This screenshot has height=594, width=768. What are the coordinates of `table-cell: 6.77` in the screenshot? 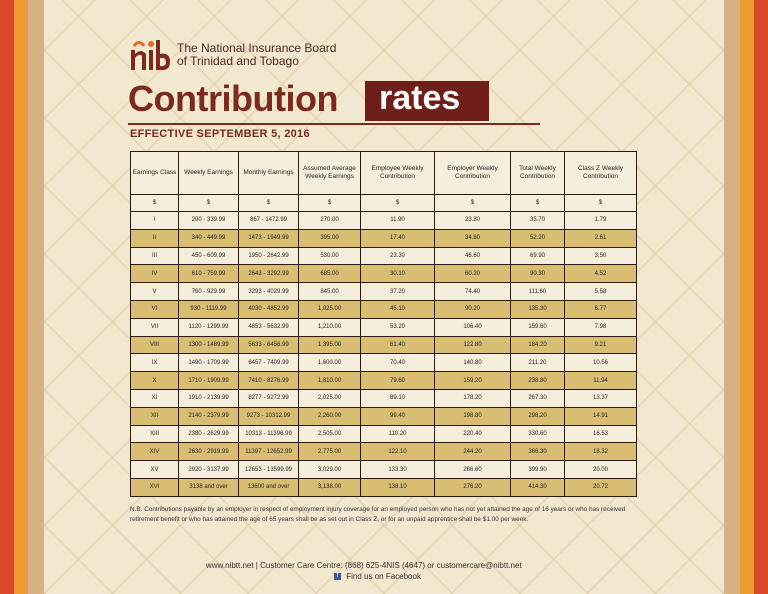 It's located at (600, 309).